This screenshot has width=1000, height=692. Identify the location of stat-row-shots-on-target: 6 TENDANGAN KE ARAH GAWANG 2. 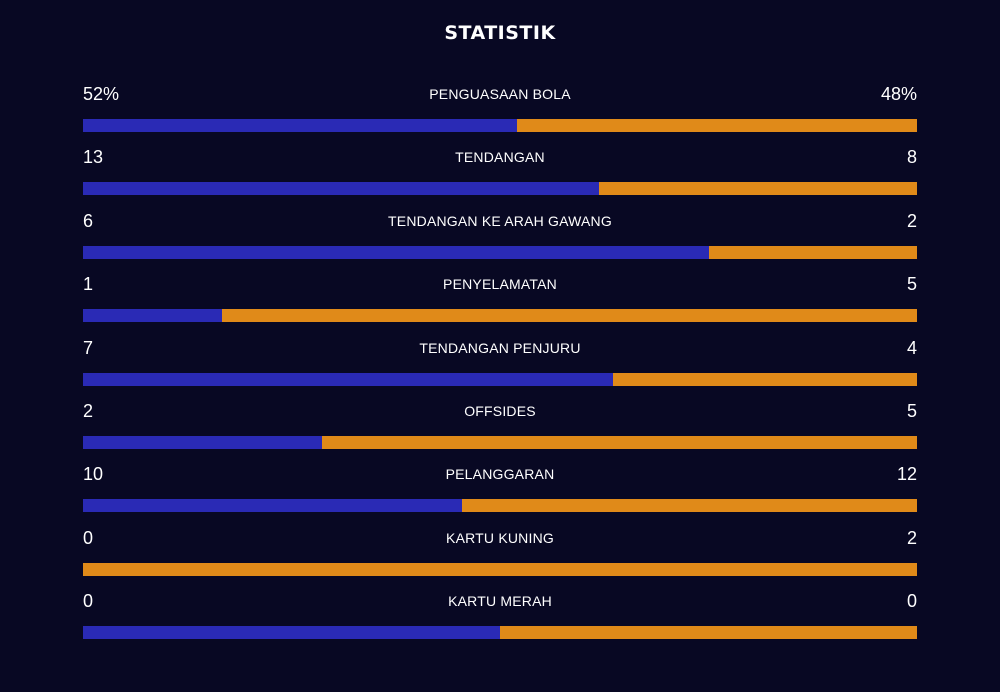
(500, 238).